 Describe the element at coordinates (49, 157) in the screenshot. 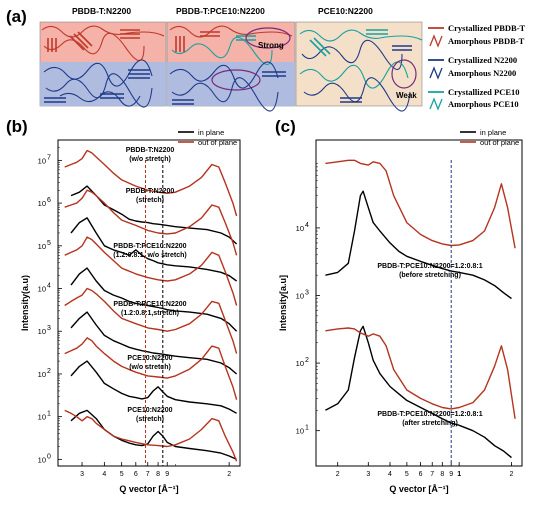

I see `y-tick-exponent: 7` at that location.